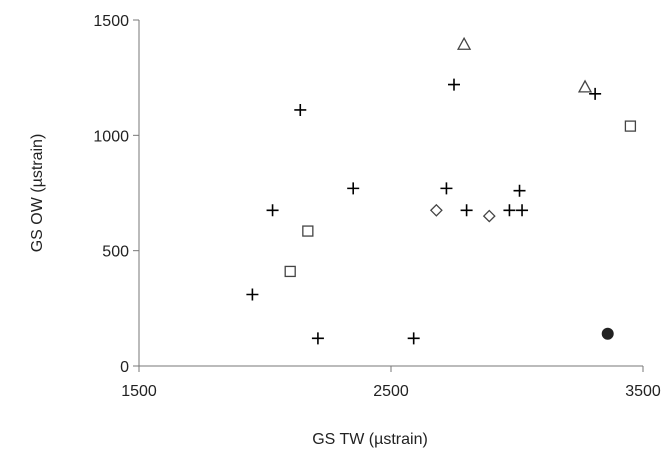  Describe the element at coordinates (115, 252) in the screenshot. I see `y-tick-label: 500` at that location.